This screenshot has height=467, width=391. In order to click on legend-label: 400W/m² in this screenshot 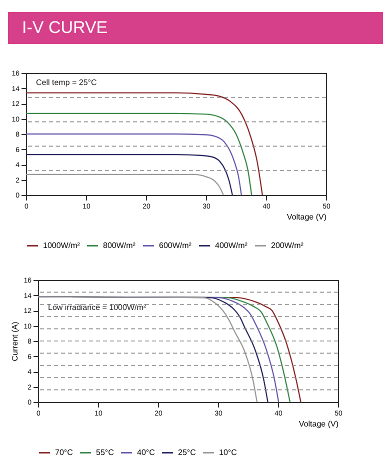, I will do `click(231, 245)`.